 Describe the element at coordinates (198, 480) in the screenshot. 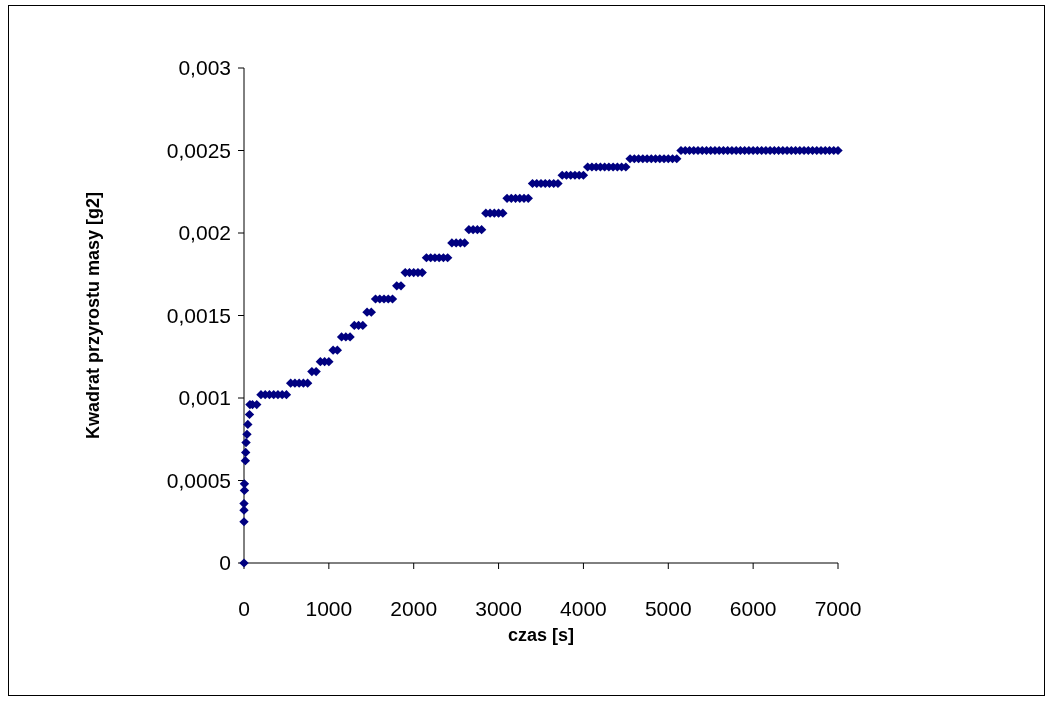

I see `y-tick-label: 0,0005` at that location.